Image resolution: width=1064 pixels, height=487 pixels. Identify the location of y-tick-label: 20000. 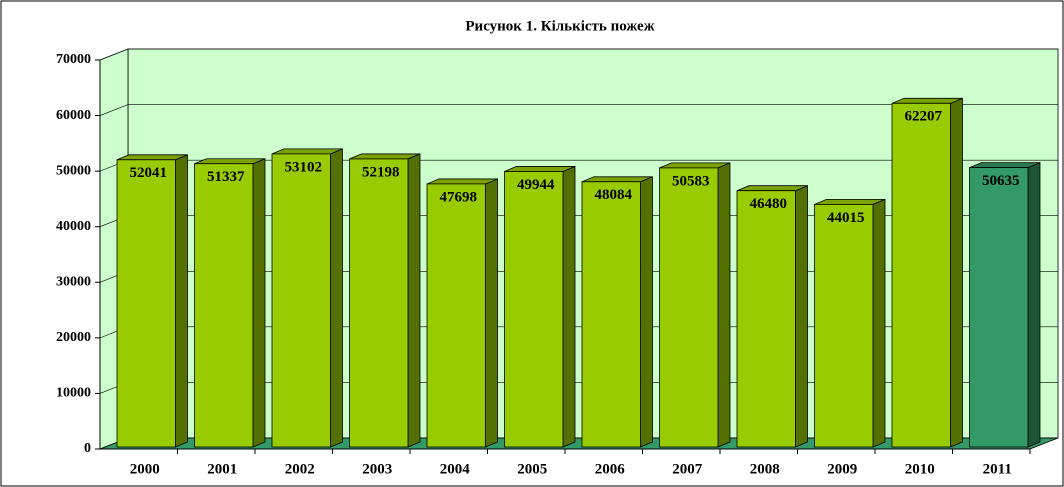
(73, 337).